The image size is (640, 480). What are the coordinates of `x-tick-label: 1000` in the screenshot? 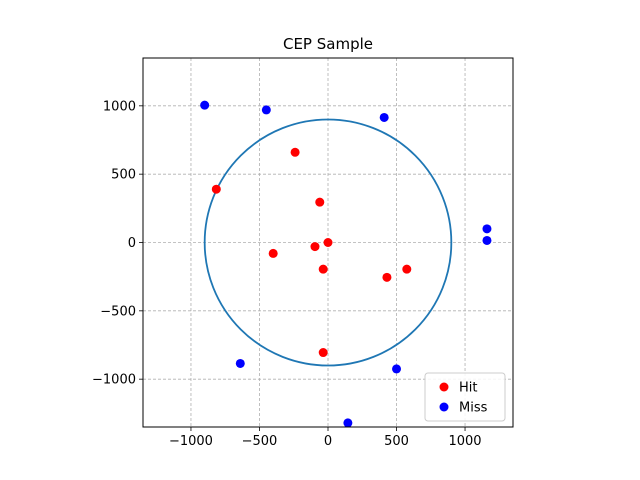 It's located at (464, 441).